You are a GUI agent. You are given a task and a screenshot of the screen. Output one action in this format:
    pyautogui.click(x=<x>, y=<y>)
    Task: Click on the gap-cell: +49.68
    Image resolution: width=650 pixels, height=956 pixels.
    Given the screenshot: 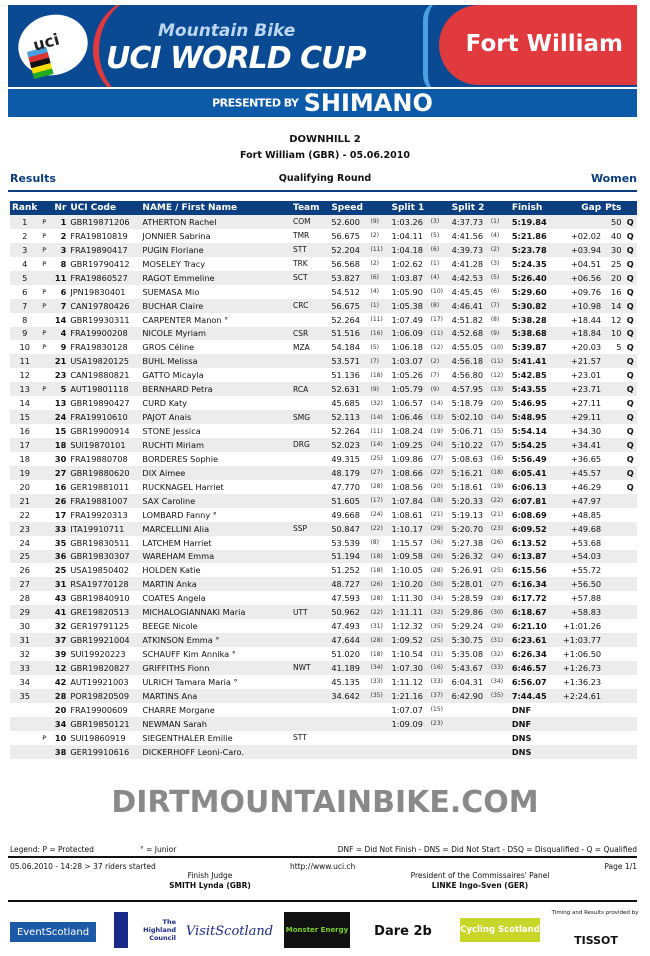 What is the action you would take?
    pyautogui.click(x=577, y=528)
    